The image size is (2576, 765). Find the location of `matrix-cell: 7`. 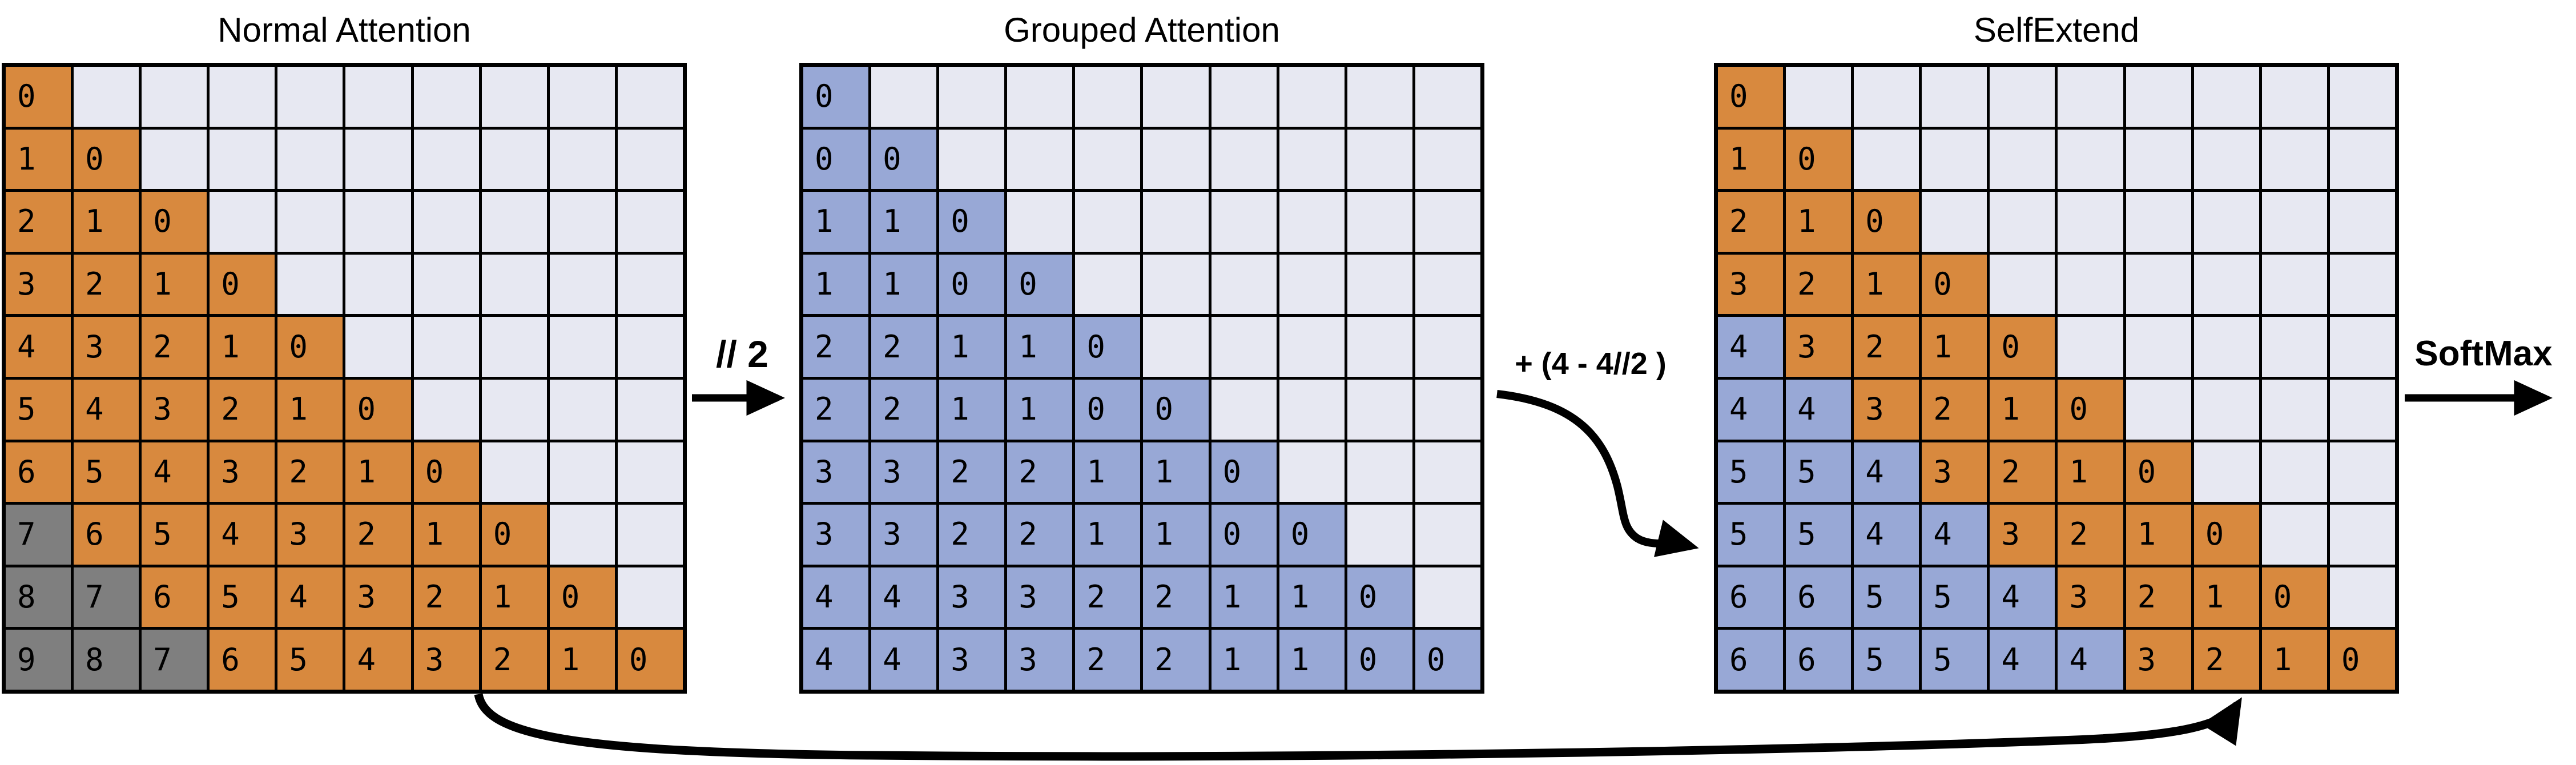

matrix-cell: 7 is located at coordinates (106, 597).